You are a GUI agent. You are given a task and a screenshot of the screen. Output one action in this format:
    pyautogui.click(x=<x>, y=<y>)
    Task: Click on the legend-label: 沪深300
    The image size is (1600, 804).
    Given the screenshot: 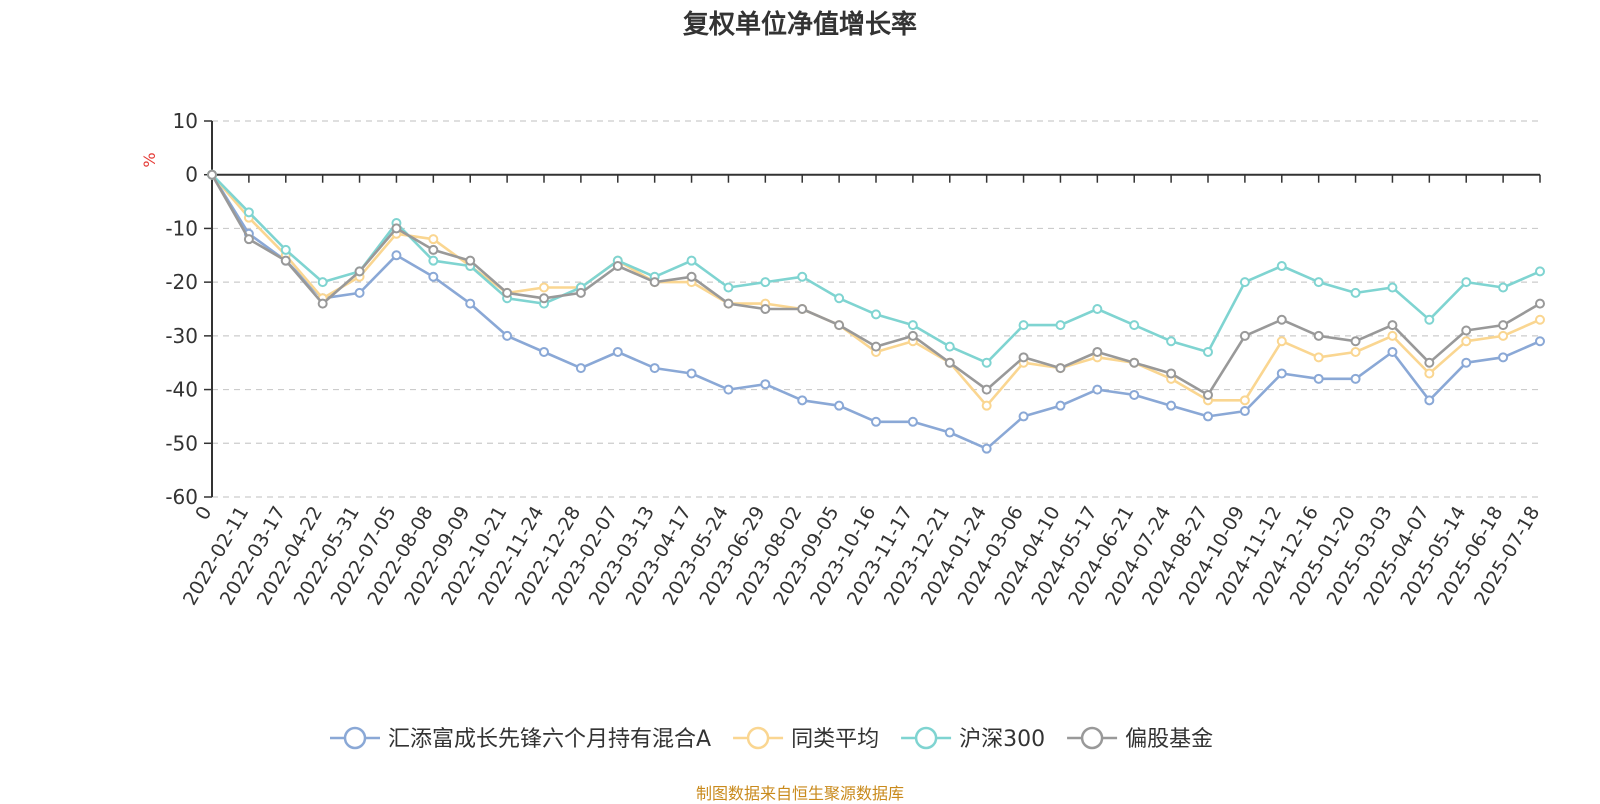 What is the action you would take?
    pyautogui.click(x=1002, y=739)
    